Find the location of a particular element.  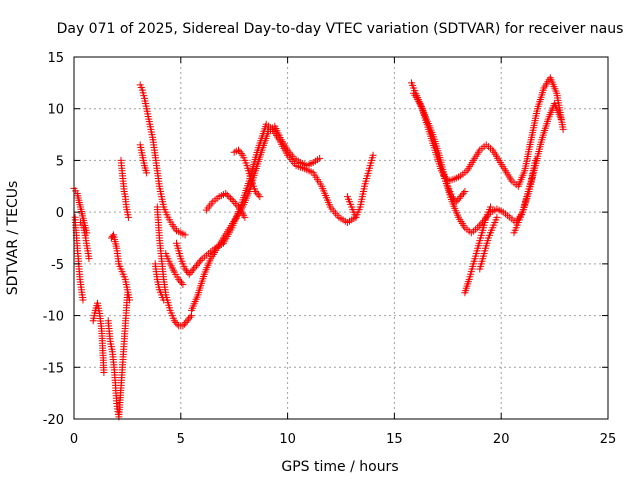

series-arc-q is located at coordinates (360, 186).